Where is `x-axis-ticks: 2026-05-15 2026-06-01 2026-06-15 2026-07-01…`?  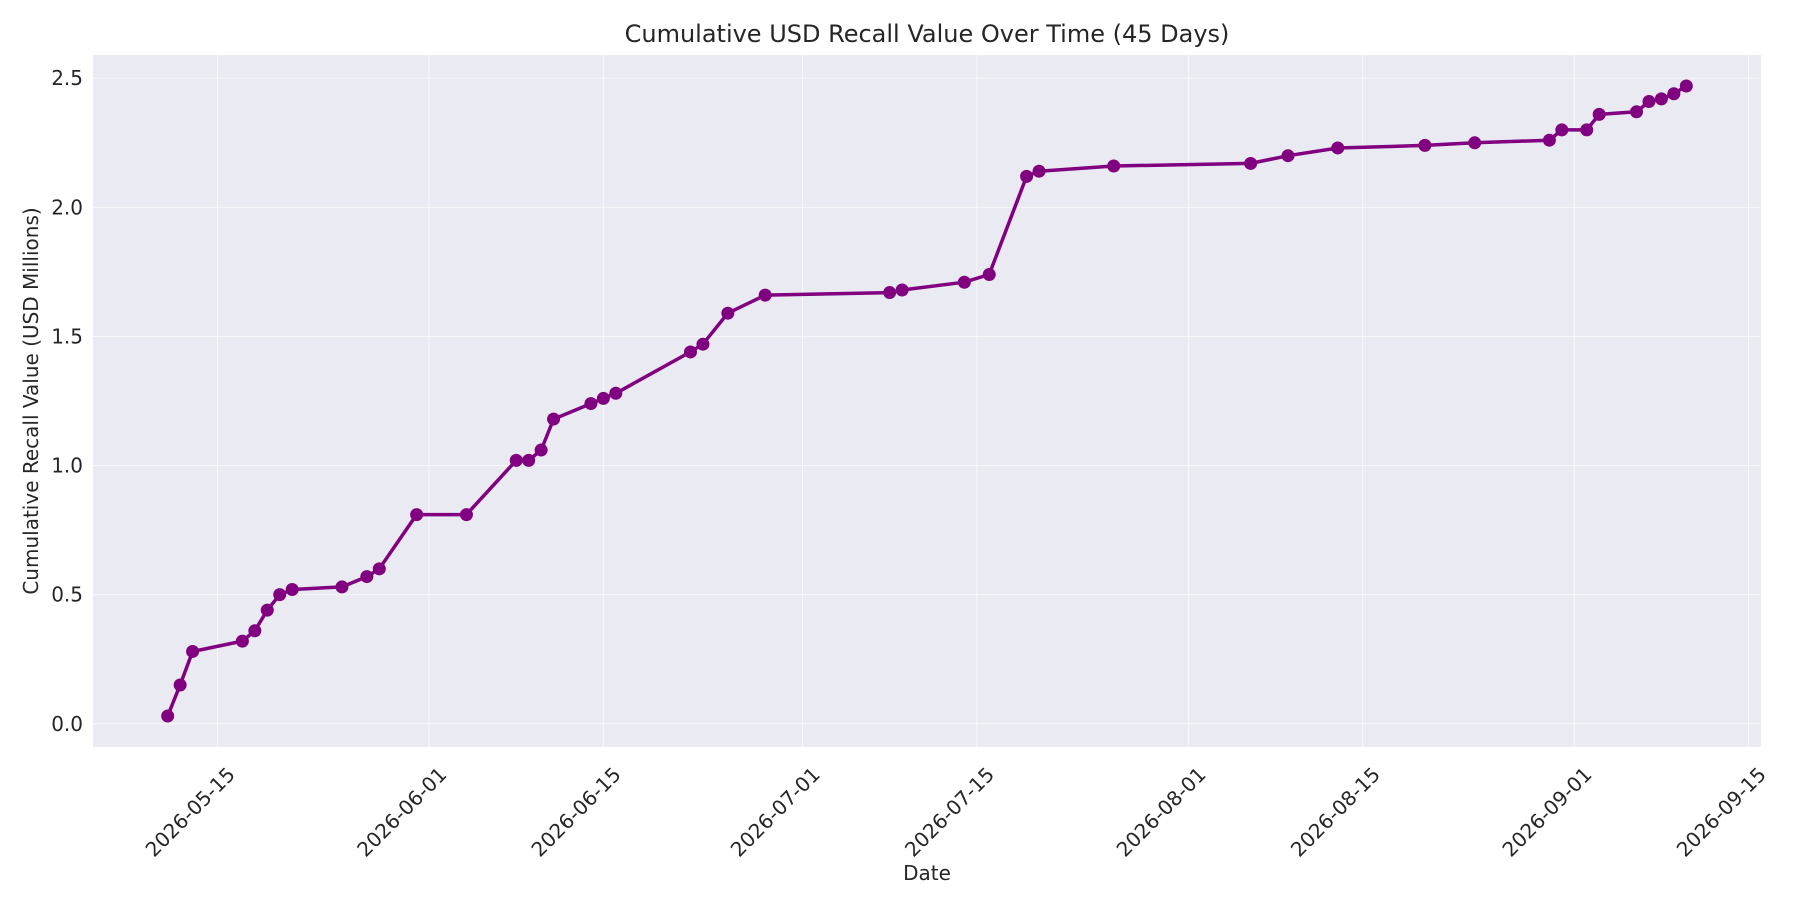
x-axis-ticks: 2026-05-15 2026-06-01 2026-06-15 2026-07-01… is located at coordinates (956, 811).